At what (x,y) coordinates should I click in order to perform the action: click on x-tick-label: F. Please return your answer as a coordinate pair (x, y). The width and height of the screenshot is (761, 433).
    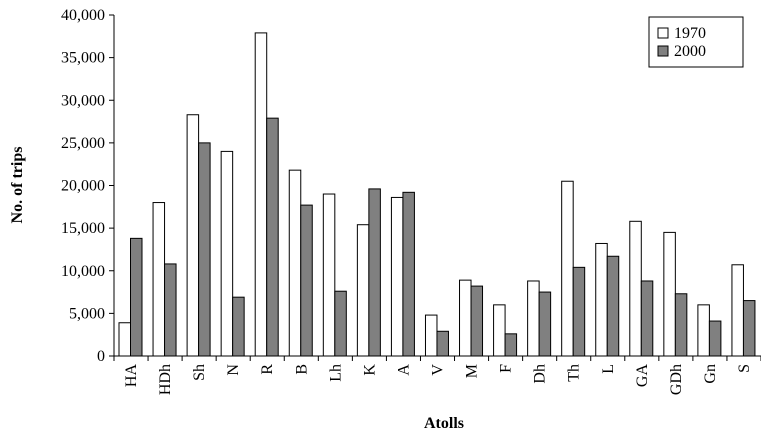
    Looking at the image, I should click on (506, 368).